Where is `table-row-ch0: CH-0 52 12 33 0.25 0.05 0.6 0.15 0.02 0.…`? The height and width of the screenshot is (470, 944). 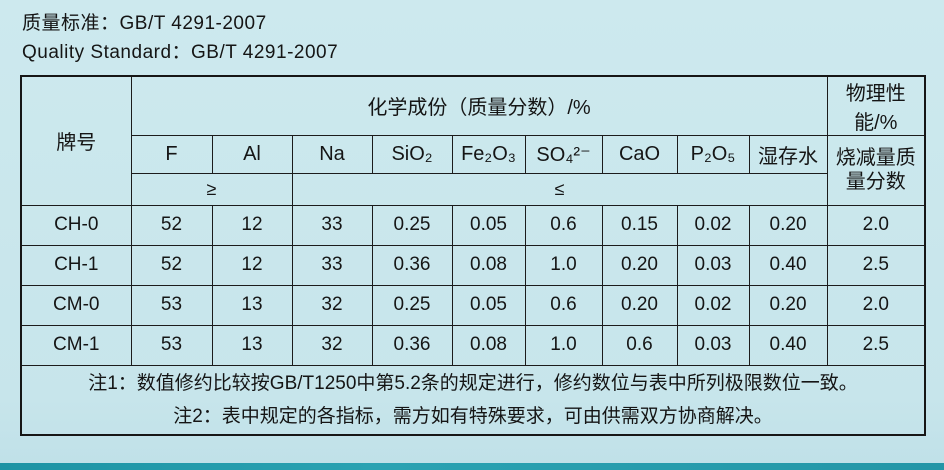
table-row-ch0: CH-0 52 12 33 0.25 0.05 0.6 0.15 0.02 0.… is located at coordinates (473, 225).